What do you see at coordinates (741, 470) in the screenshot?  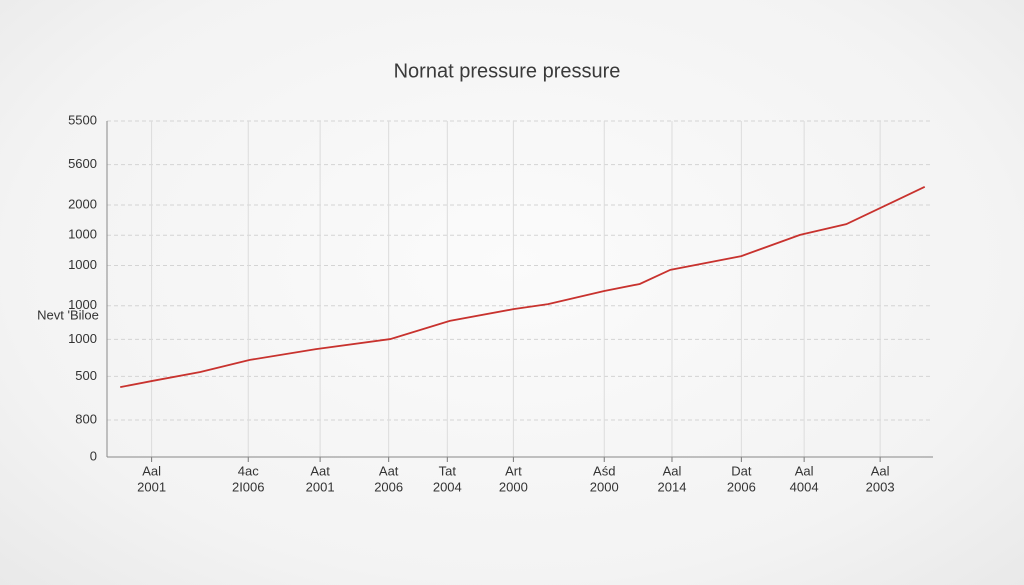 I see `x-tick-label: Dat` at bounding box center [741, 470].